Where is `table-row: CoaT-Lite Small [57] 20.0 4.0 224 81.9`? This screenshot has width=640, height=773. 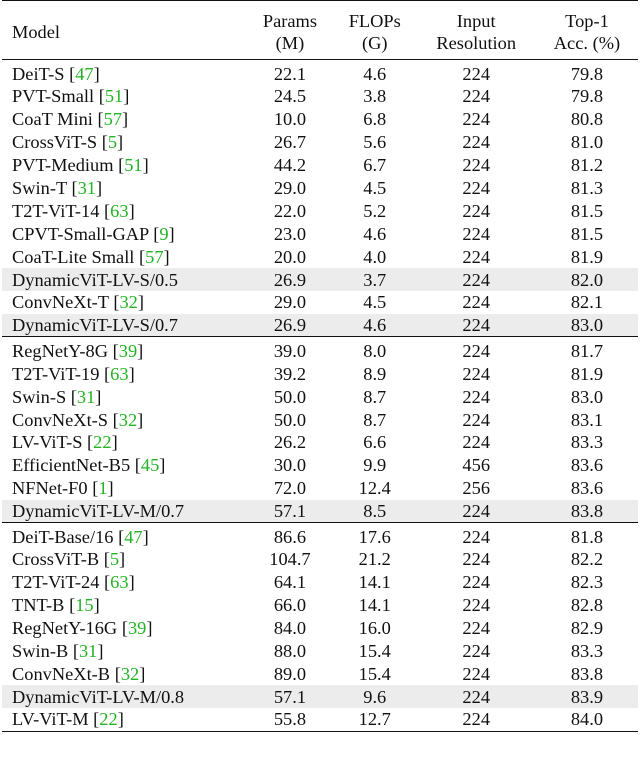 table-row: CoaT-Lite Small [57] 20.0 4.0 224 81.9 is located at coordinates (320, 256).